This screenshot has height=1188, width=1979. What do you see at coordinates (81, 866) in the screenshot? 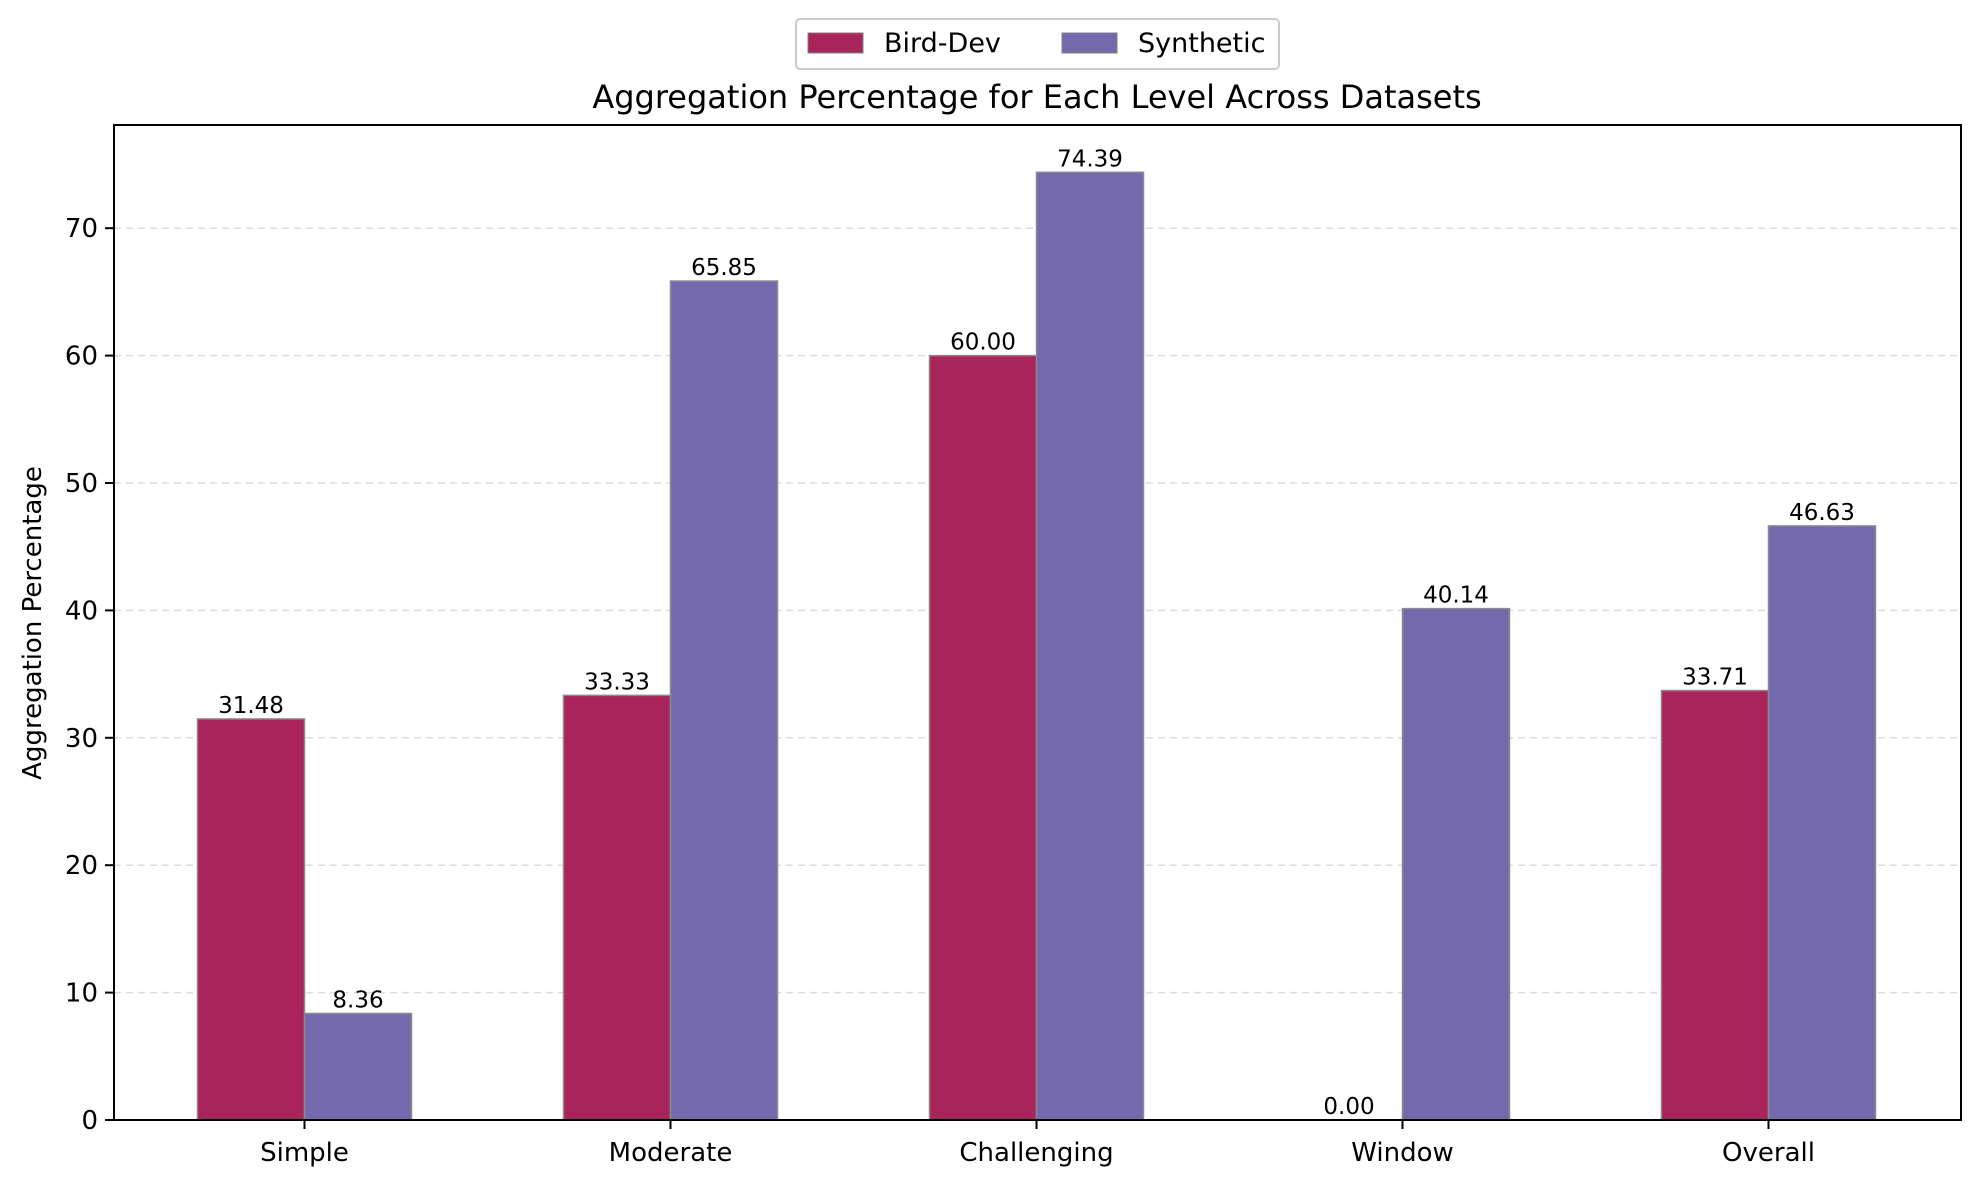
I see `y-tick-label: 20` at bounding box center [81, 866].